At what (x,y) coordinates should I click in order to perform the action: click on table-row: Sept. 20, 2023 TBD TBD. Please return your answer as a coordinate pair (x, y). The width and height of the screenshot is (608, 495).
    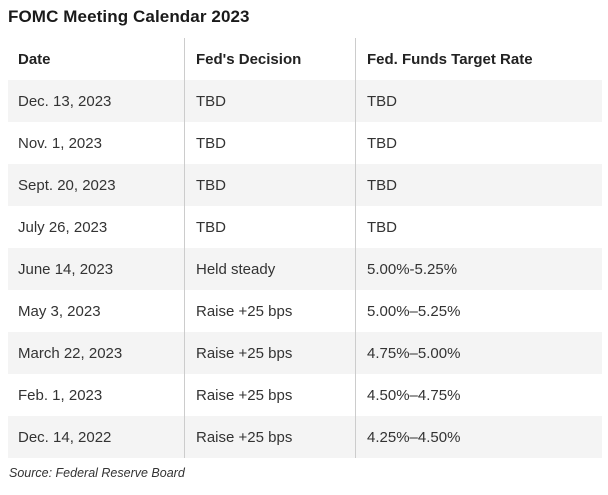
    Looking at the image, I should click on (305, 185).